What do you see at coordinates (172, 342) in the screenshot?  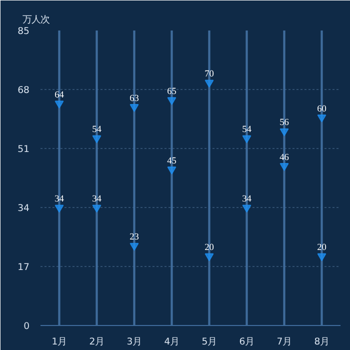 I see `x-tick-label: 4月` at bounding box center [172, 342].